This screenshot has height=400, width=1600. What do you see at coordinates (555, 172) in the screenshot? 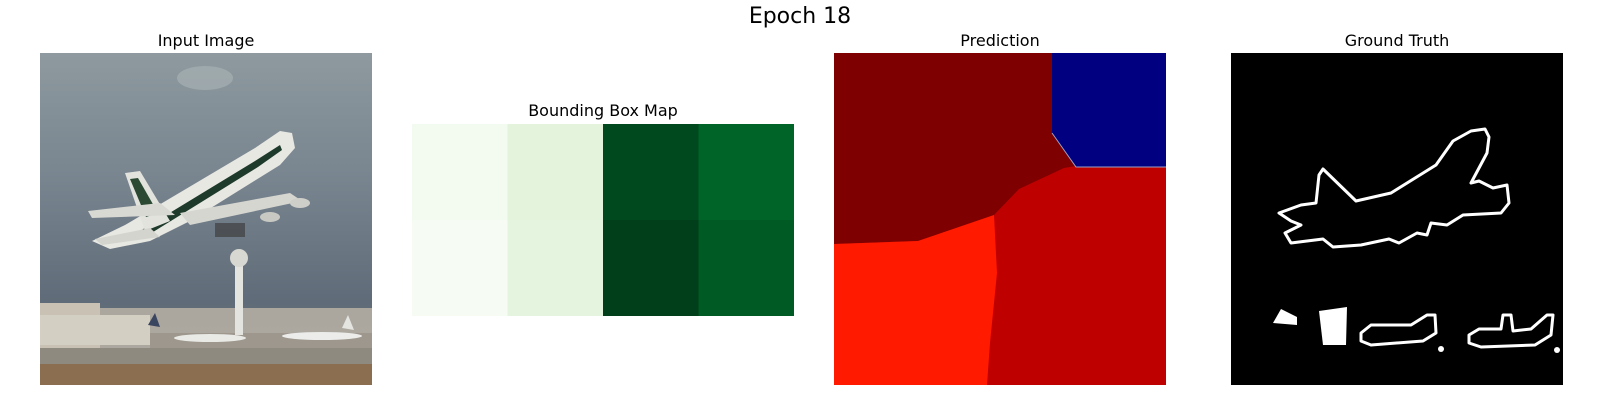
I see `bbox-cell-r0-c1` at bounding box center [555, 172].